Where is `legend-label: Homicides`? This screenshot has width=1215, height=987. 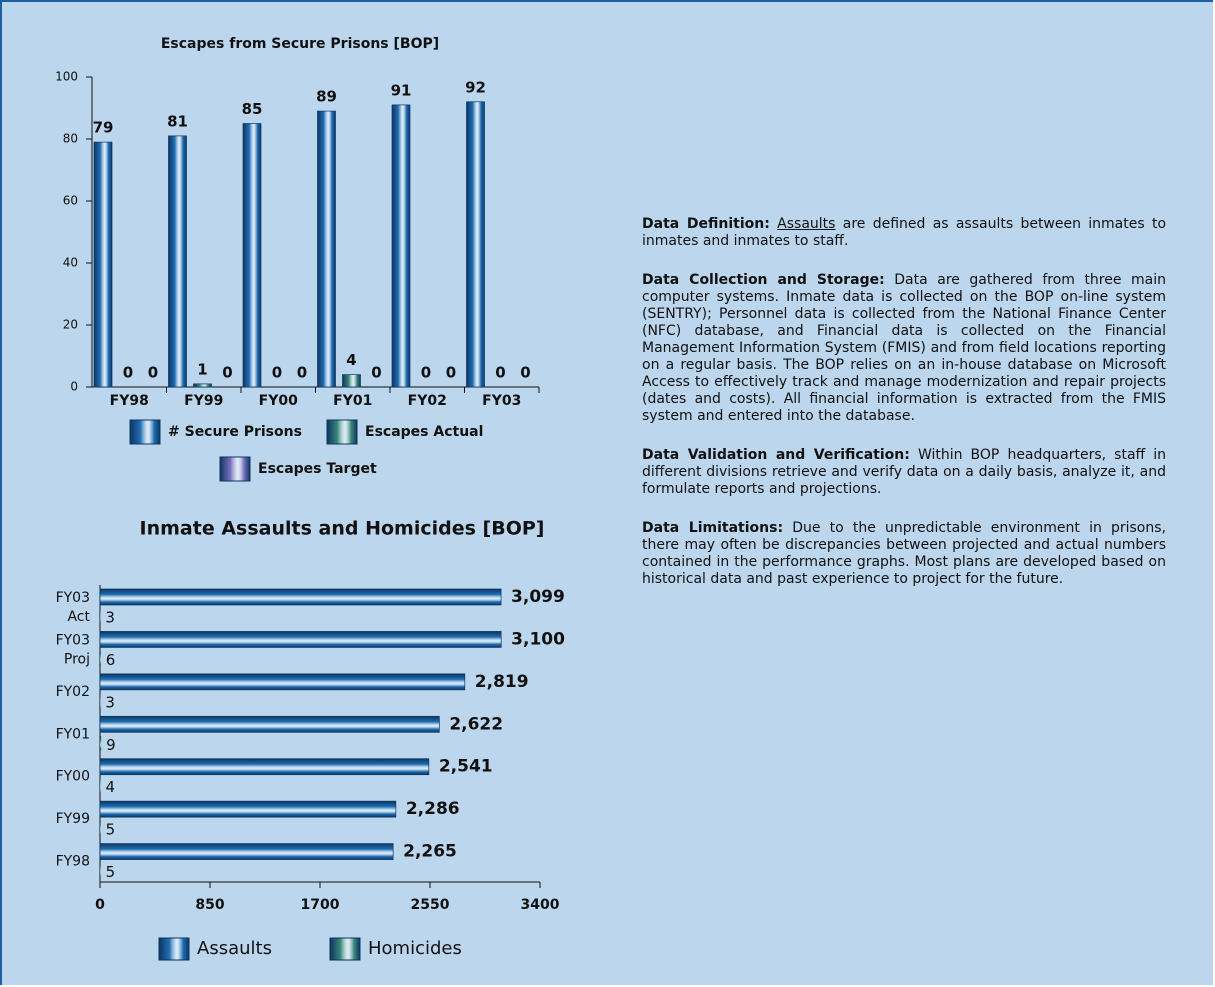
legend-label: Homicides is located at coordinates (415, 948).